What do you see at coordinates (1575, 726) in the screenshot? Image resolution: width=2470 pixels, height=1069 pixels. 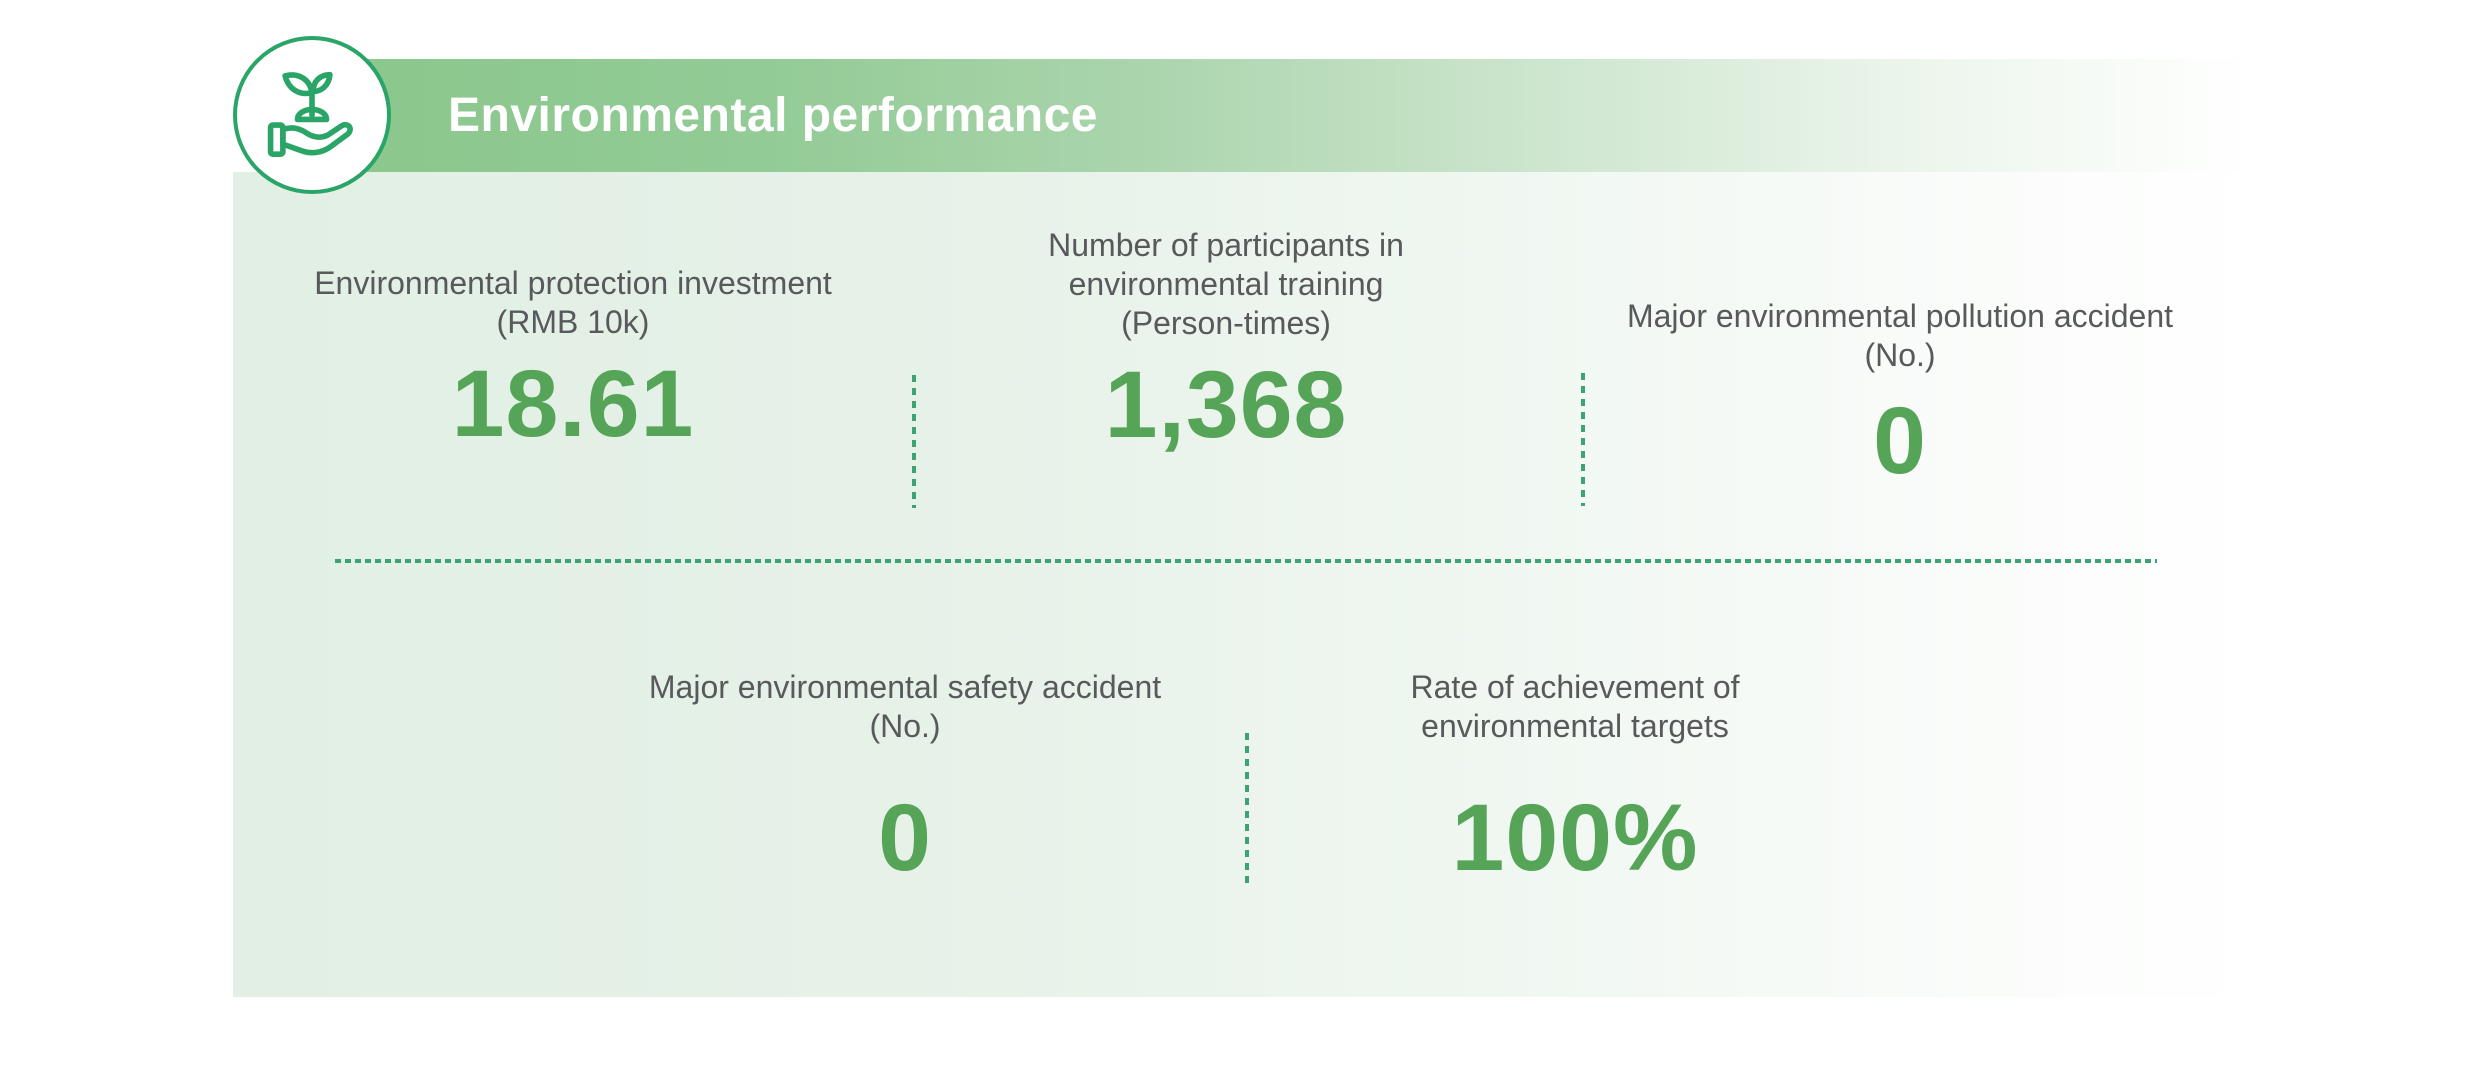 I see `metric-label: environmental targets` at bounding box center [1575, 726].